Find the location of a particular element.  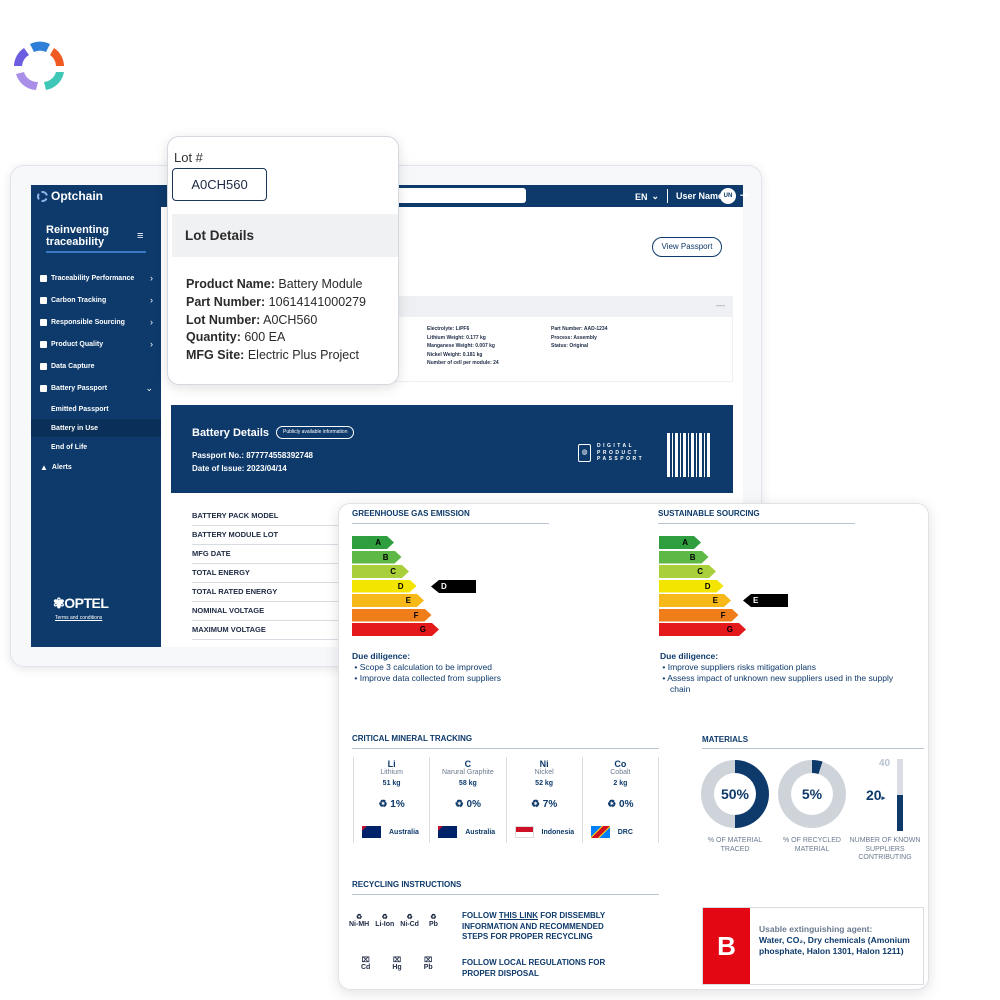

passport-number: Passport No.: 877774558392748 is located at coordinates (252, 455).